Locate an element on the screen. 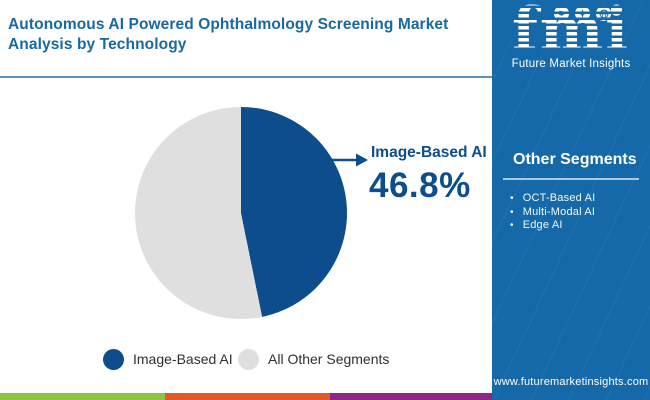 This screenshot has width=650, height=400. list-item-multi-modal-ai: • Multi-Modal AI is located at coordinates (552, 213).